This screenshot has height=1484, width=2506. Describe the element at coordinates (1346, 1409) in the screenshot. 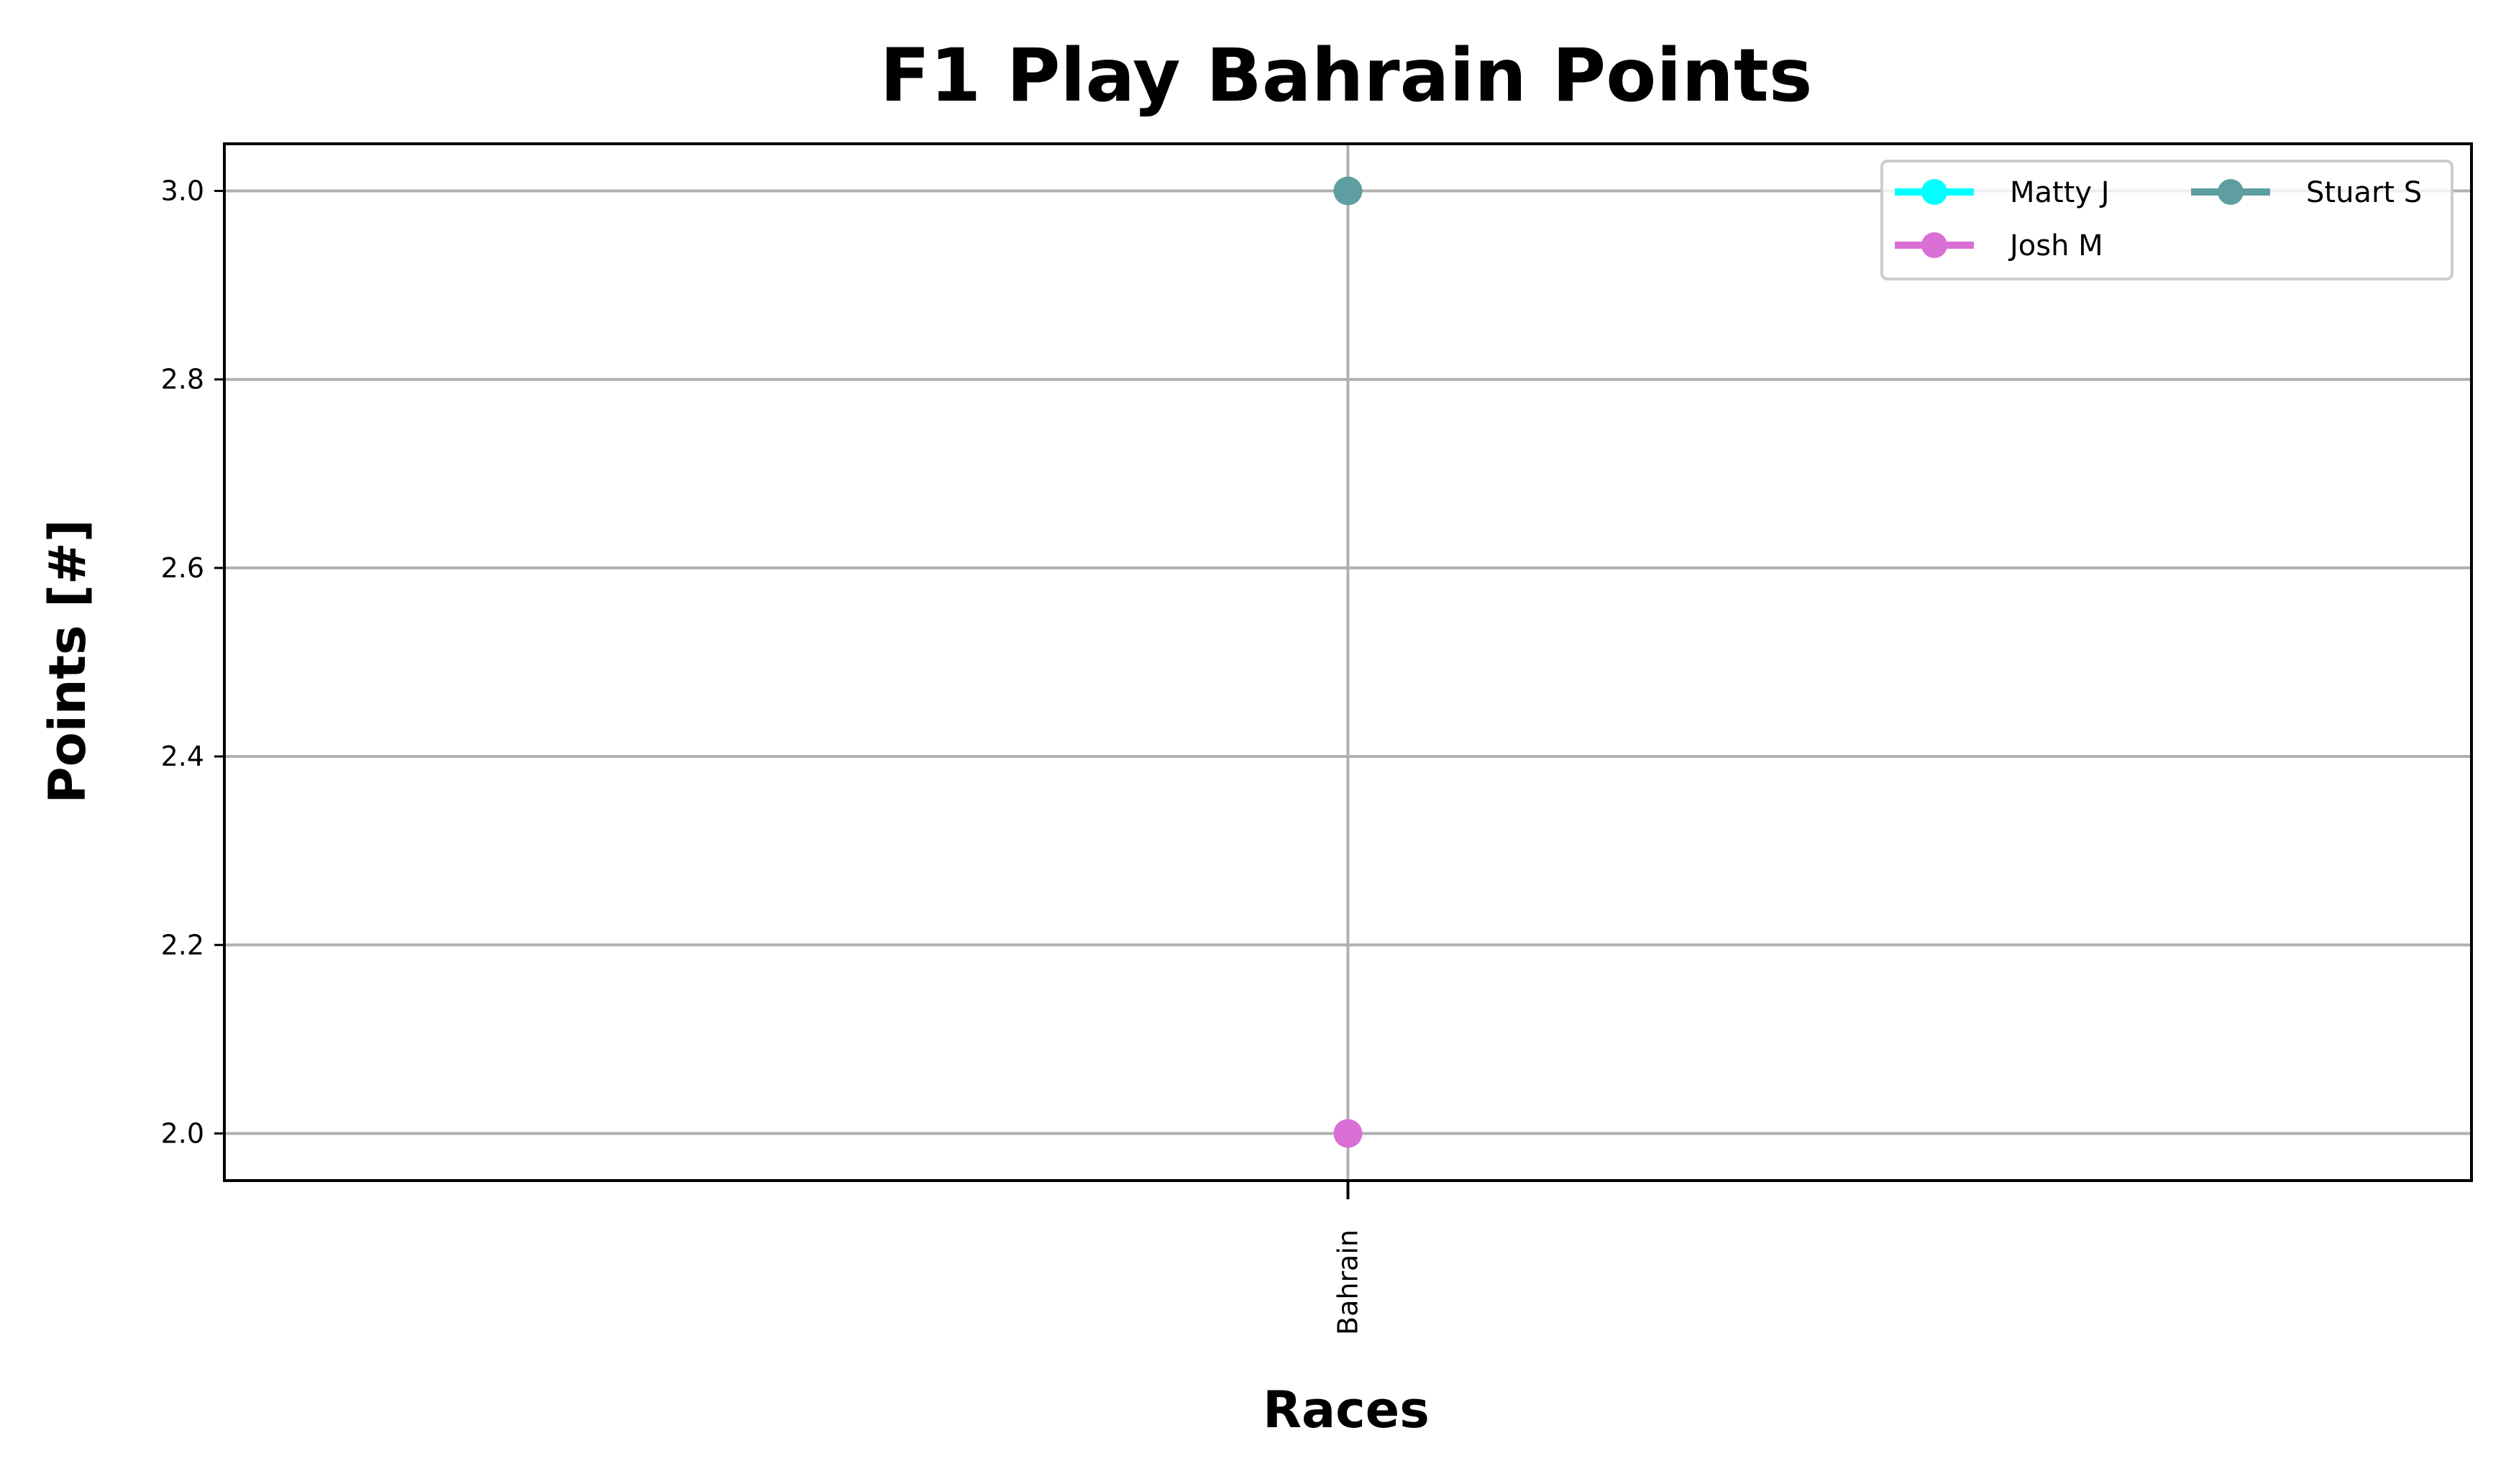

I see `x-axis-label: Races` at that location.